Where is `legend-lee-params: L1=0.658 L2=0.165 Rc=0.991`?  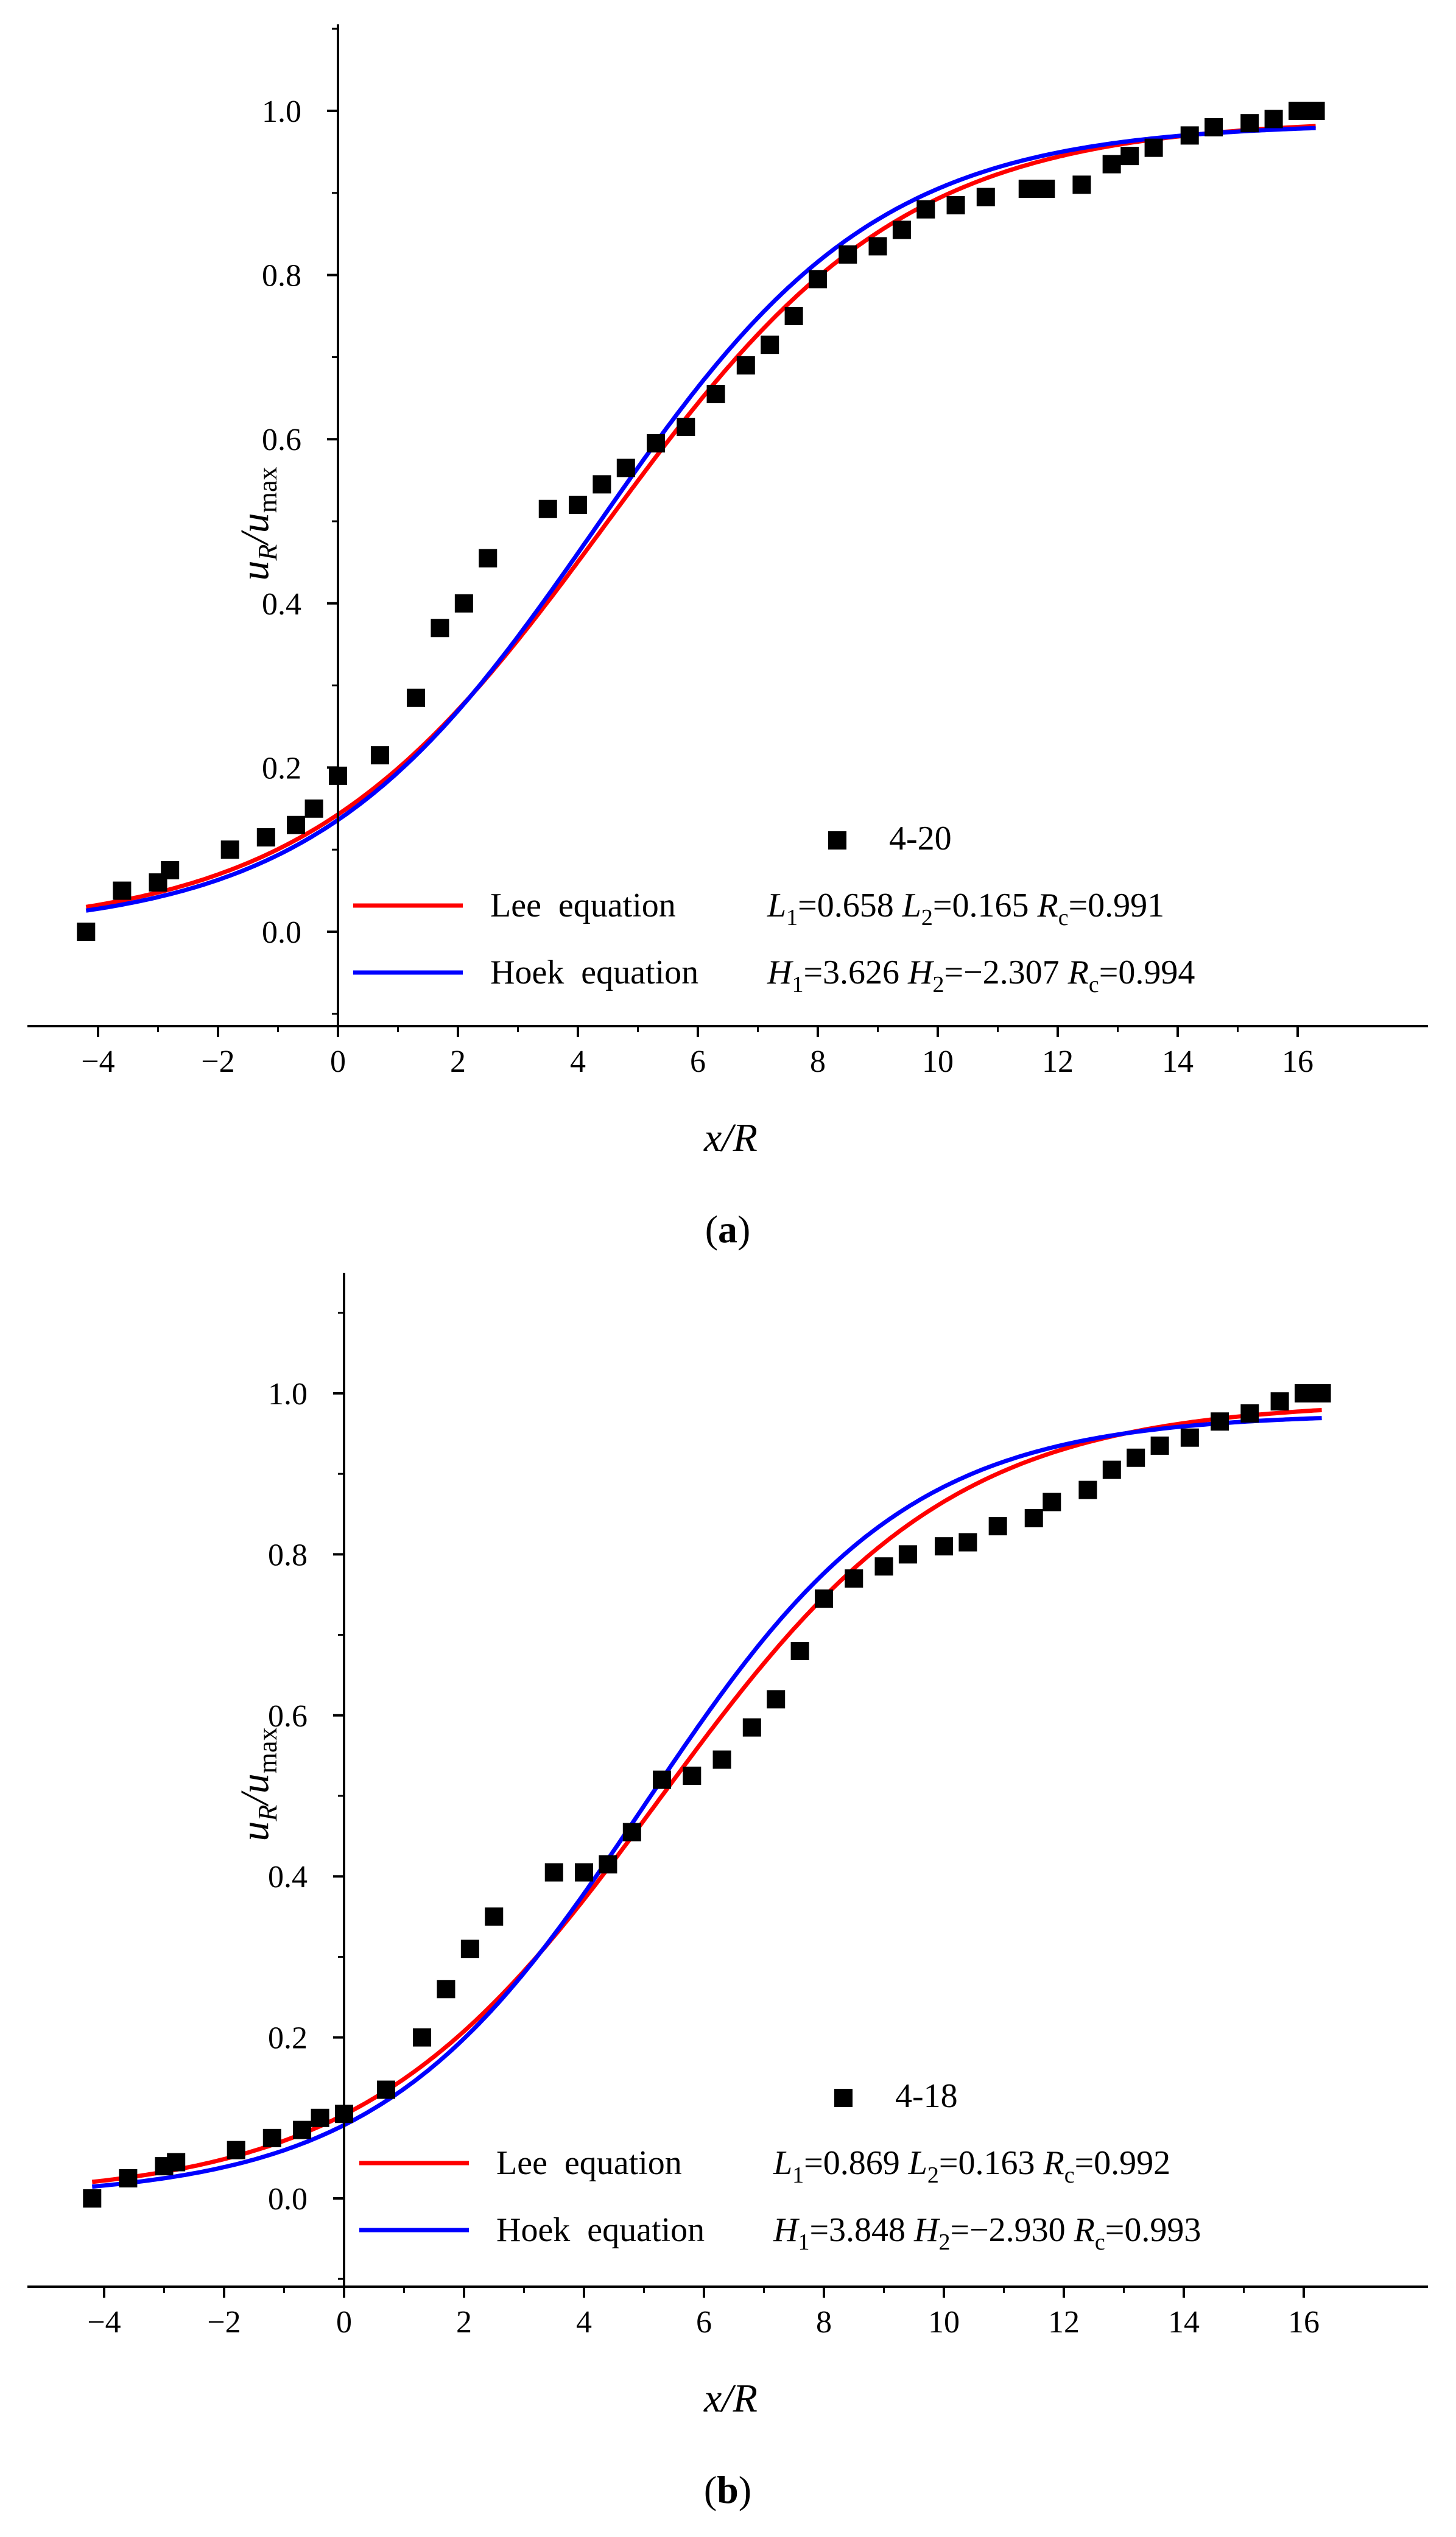
legend-lee-params: L1=0.658 L2=0.165 Rc=0.991 is located at coordinates (966, 909).